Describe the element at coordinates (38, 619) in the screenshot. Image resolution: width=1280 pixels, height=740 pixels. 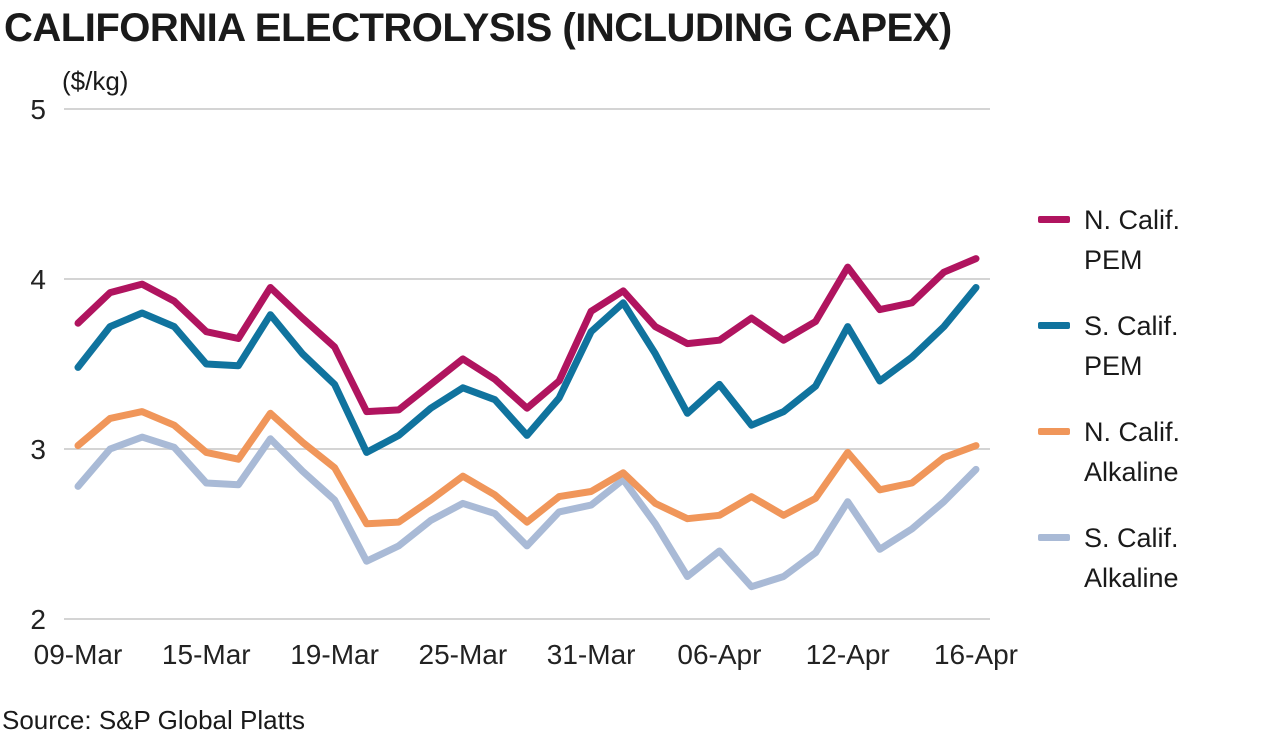
I see `y-tick-label: 2` at that location.